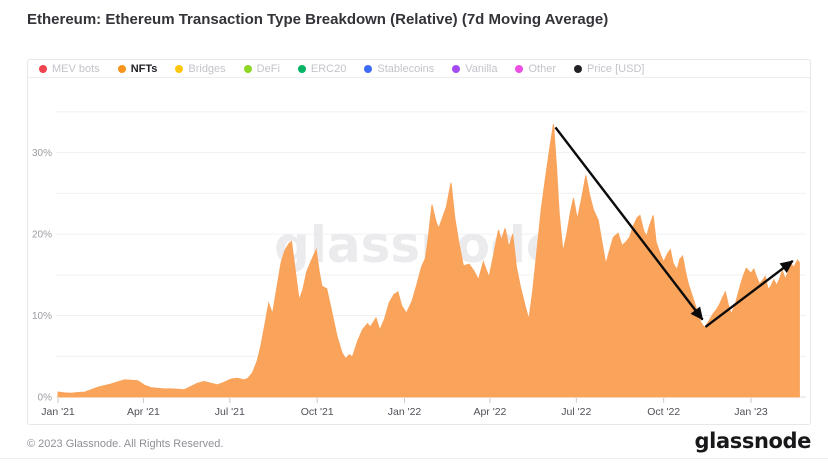 This screenshot has width=828, height=466. I want to click on legend-item-price-usd: Price [USD], so click(609, 68).